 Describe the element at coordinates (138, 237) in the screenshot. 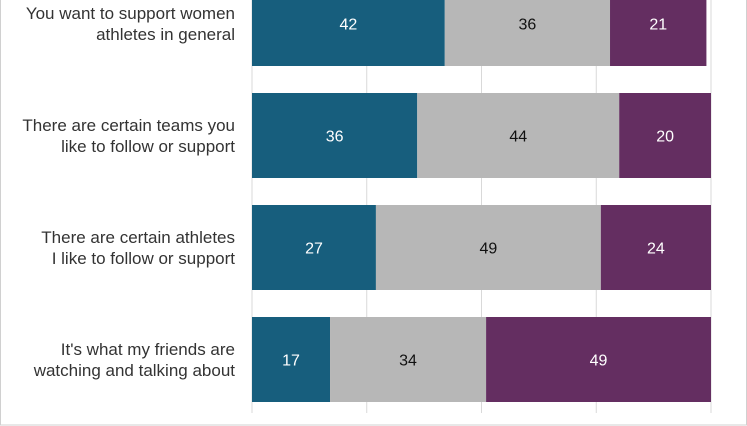

I see `category-label: There are certain athletes` at that location.